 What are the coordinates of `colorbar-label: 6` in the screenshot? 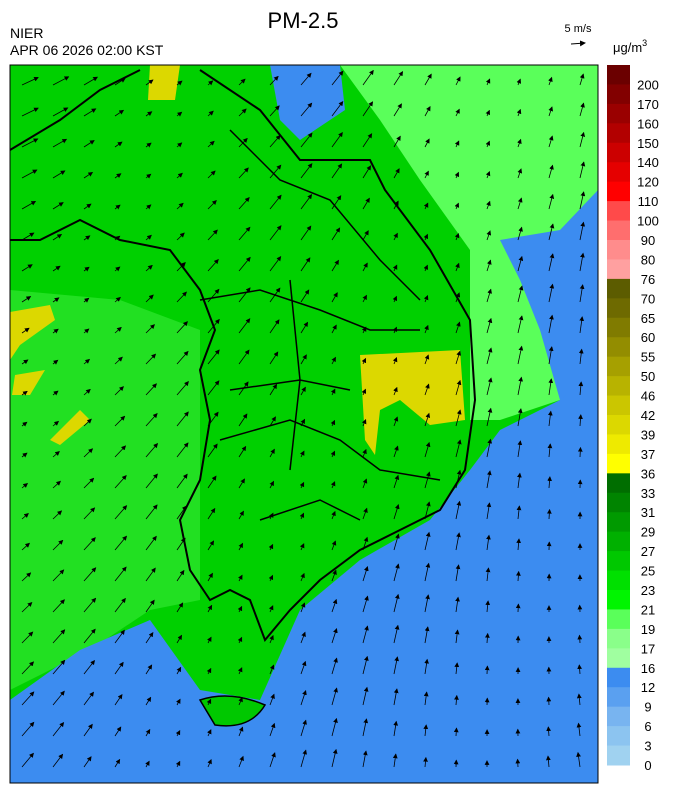 It's located at (647, 726).